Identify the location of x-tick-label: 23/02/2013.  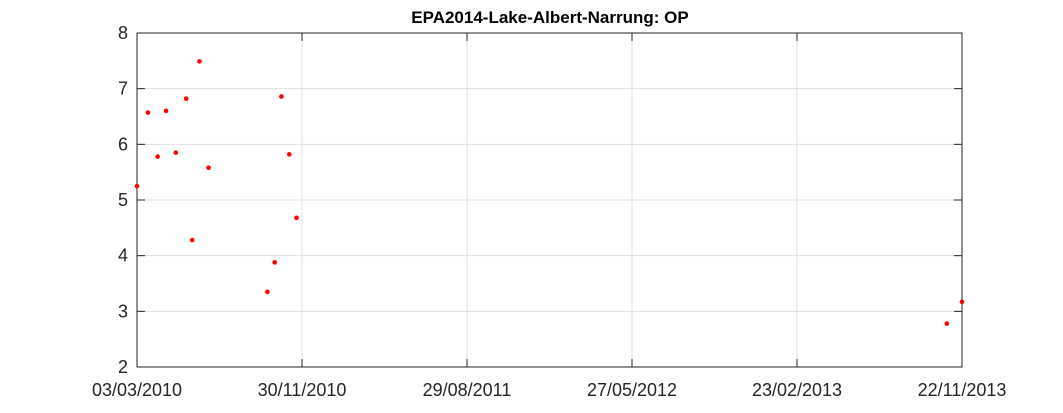
(797, 390).